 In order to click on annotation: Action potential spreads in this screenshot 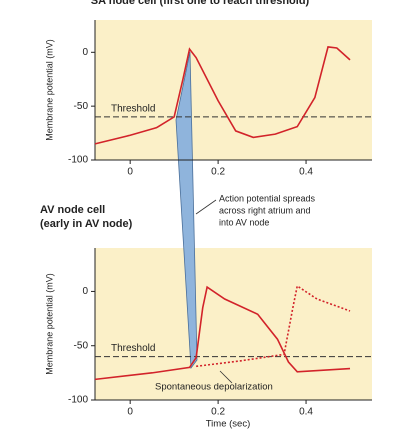, I will do `click(267, 198)`.